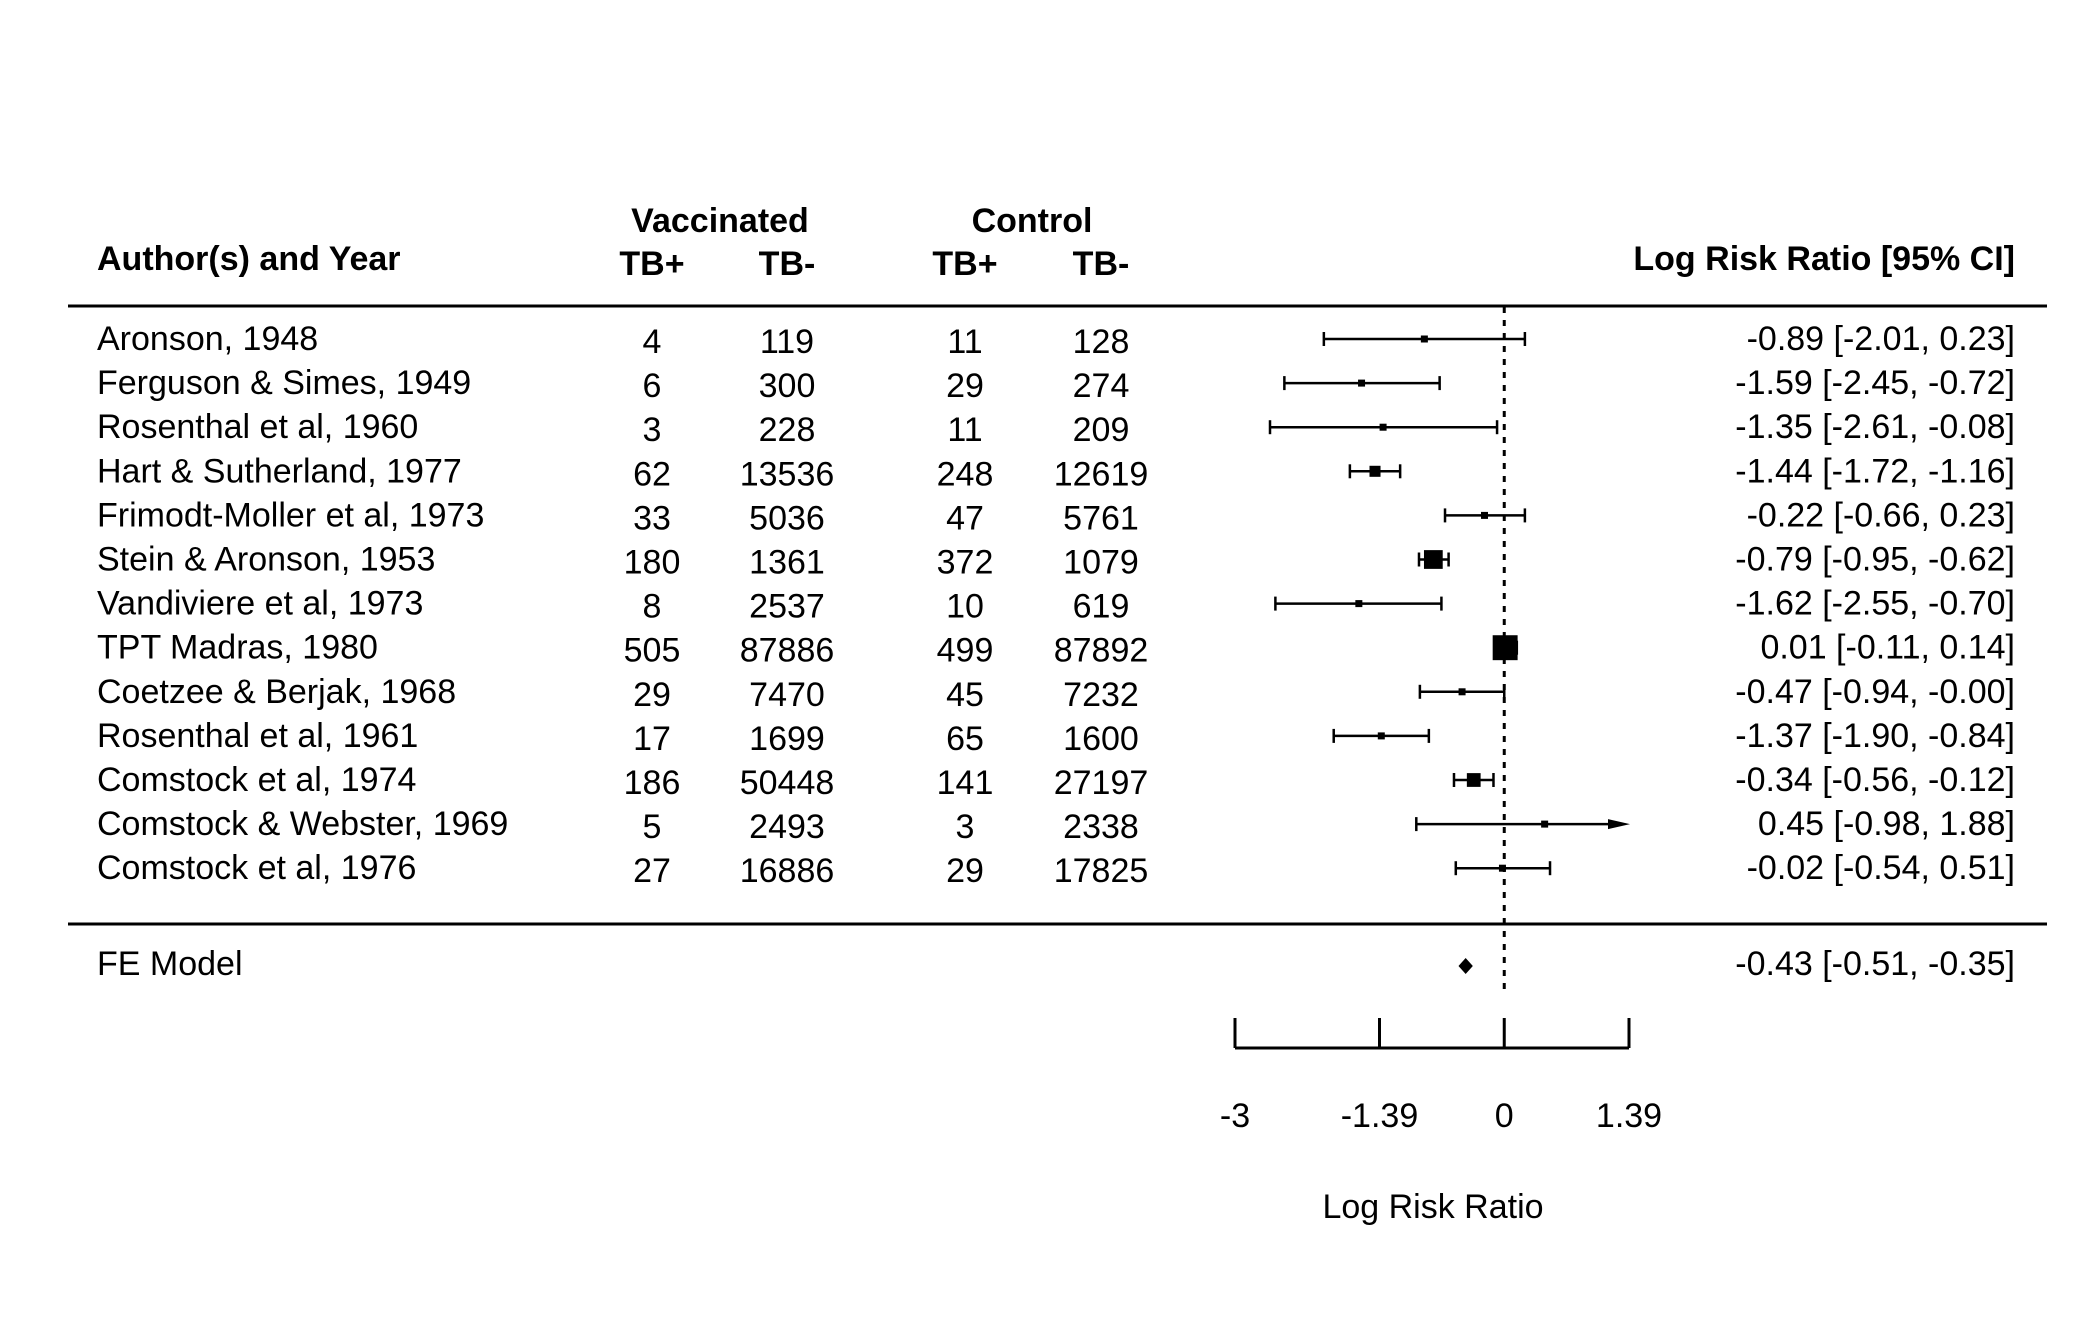 This screenshot has height=1320, width=2100. Describe the element at coordinates (1101, 739) in the screenshot. I see `control-tb-neg: 1600` at that location.